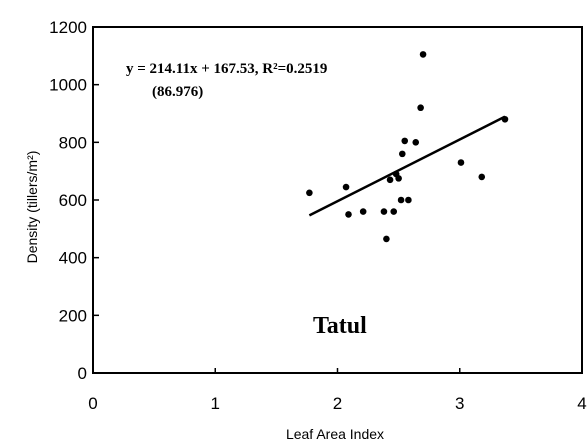 Image resolution: width=587 pixels, height=447 pixels. I want to click on data-points, so click(407, 147).